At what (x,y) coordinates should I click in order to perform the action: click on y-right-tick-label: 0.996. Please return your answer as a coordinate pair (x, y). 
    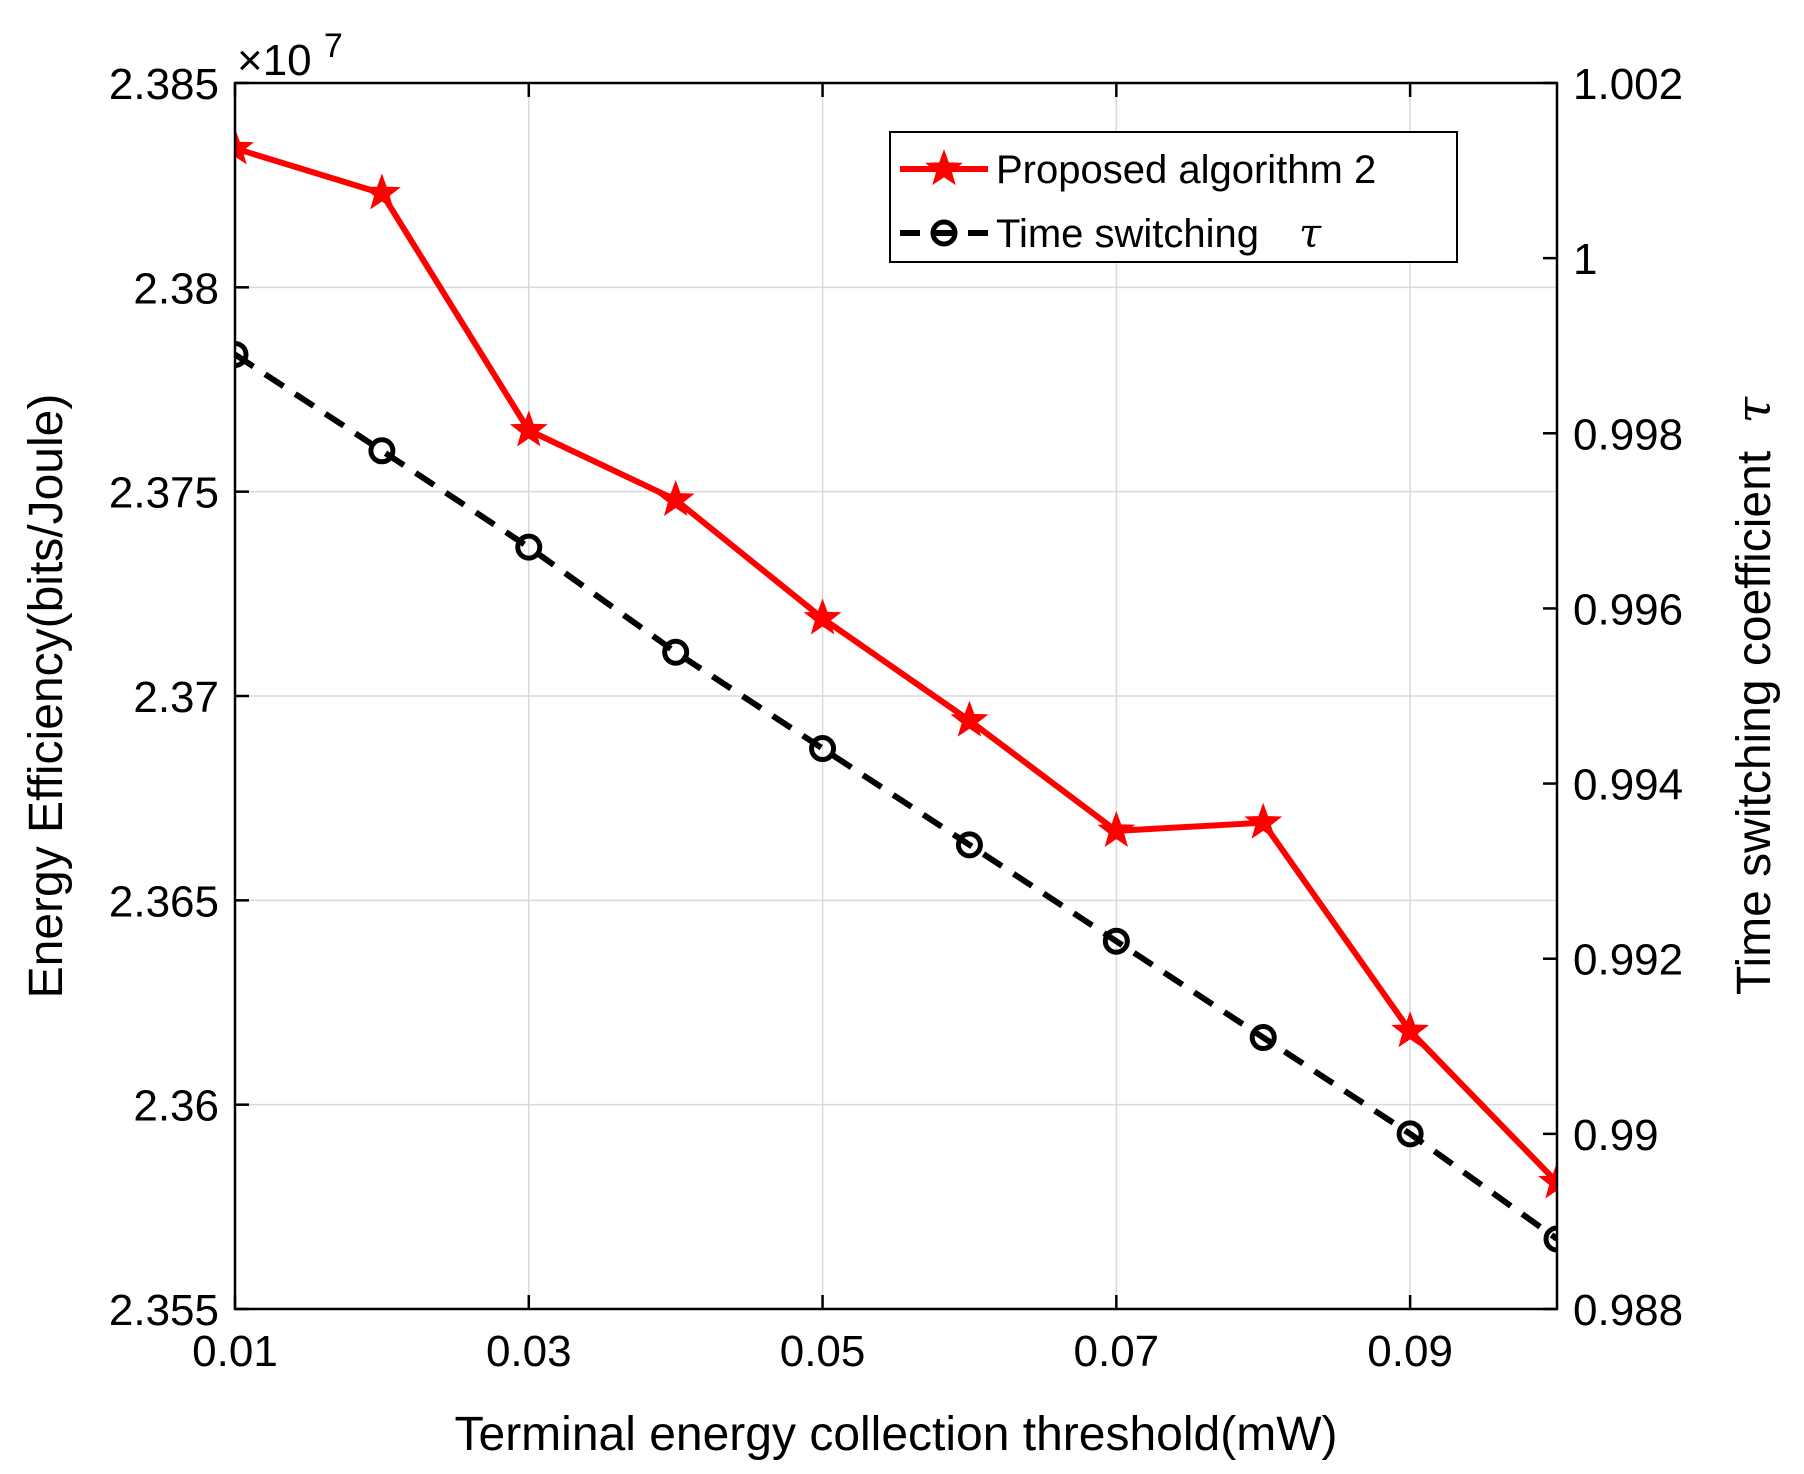
    Looking at the image, I should click on (1628, 609).